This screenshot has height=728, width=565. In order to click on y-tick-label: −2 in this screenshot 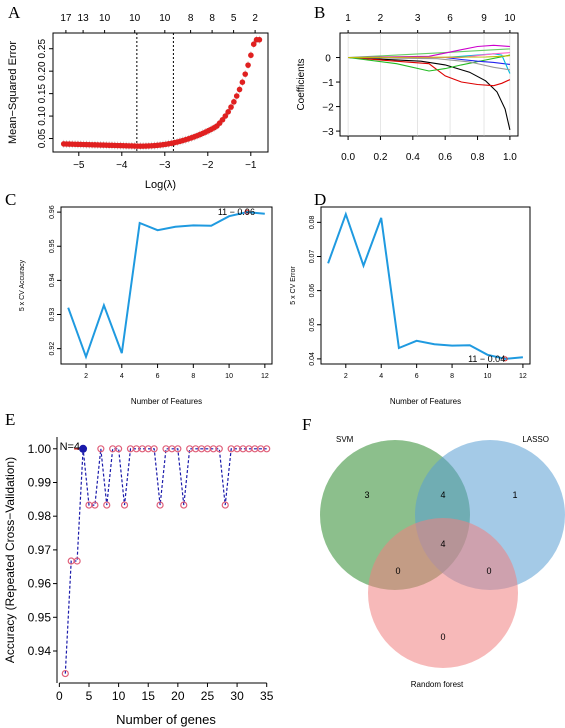, I will do `click(328, 108)`.